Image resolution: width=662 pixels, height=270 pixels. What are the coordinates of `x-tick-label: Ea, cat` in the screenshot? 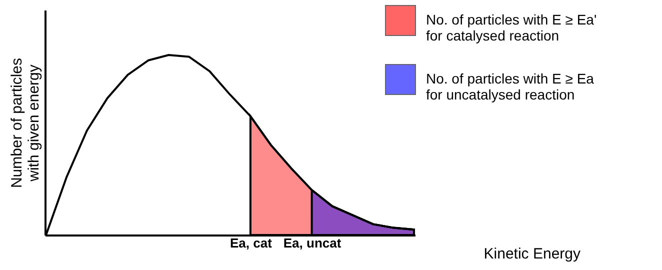 It's located at (251, 243).